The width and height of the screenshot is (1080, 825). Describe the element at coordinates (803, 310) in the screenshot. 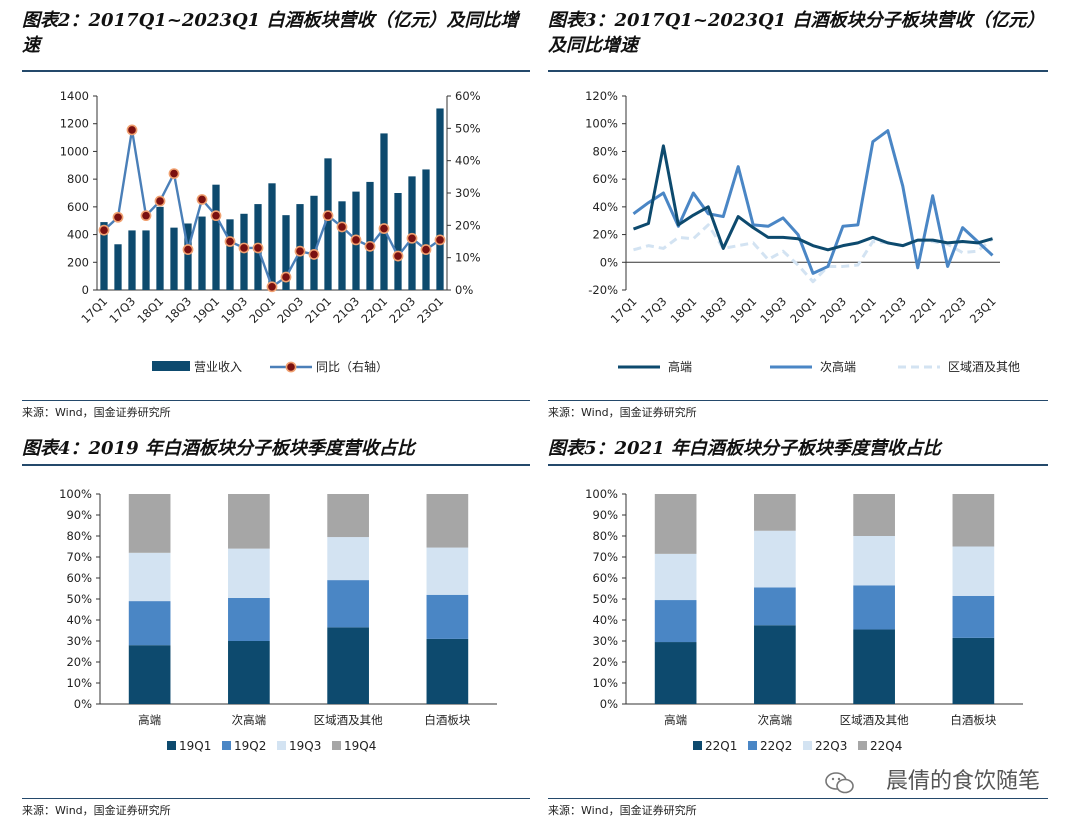

I see `c3-x-tick-label: 20Q1` at that location.